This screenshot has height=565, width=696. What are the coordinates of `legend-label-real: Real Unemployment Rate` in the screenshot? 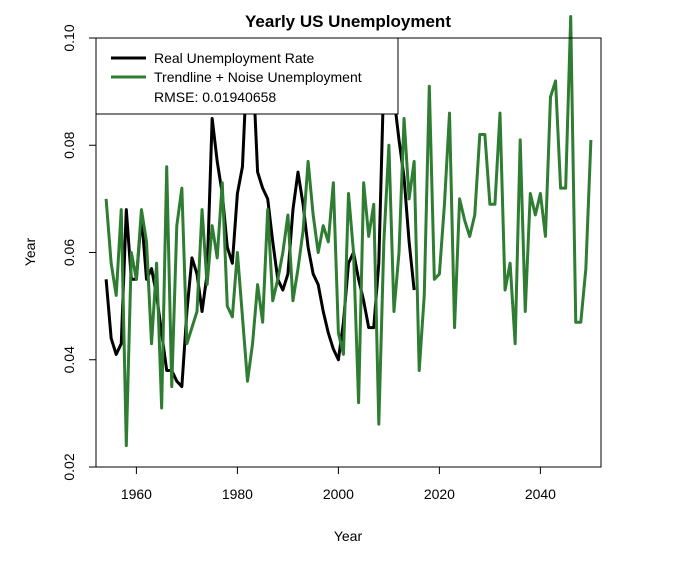 It's located at (234, 58).